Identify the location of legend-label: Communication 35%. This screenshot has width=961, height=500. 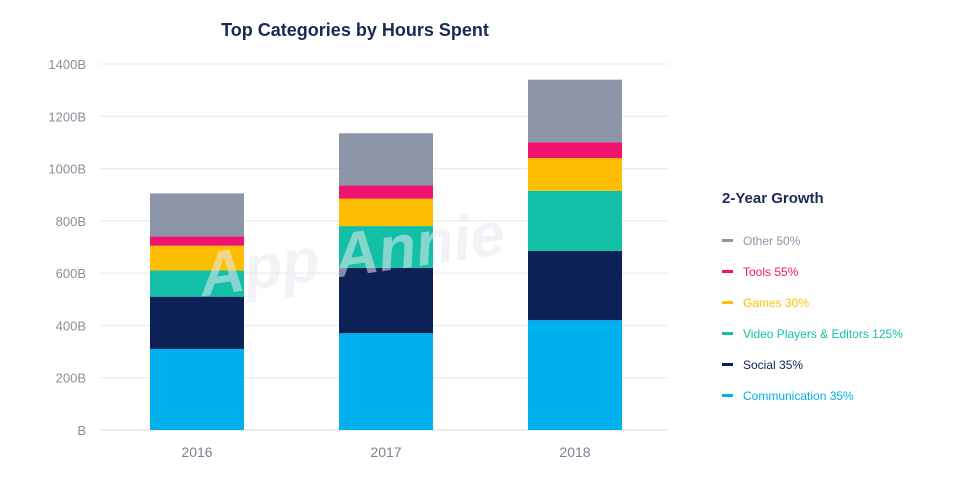
(798, 395).